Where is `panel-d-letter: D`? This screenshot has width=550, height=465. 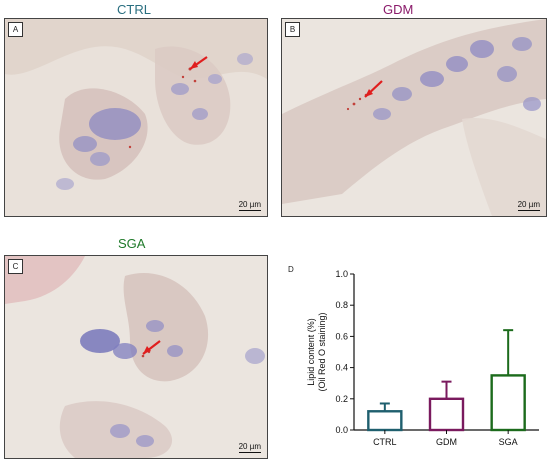 panel-d-letter: D is located at coordinates (291, 269).